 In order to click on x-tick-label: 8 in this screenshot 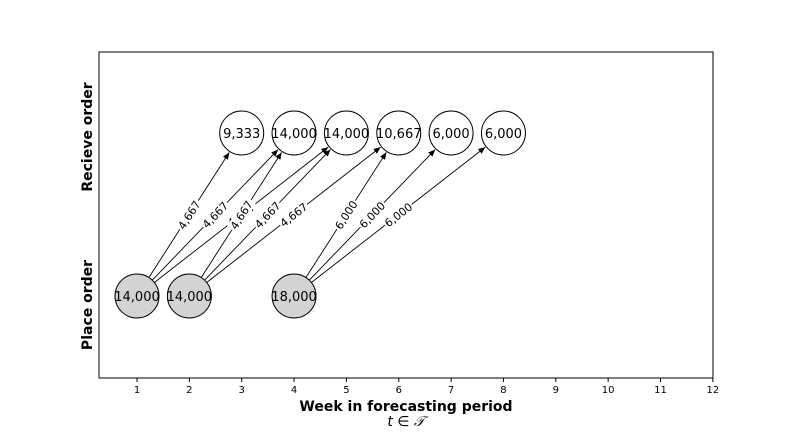, I will do `click(503, 390)`.